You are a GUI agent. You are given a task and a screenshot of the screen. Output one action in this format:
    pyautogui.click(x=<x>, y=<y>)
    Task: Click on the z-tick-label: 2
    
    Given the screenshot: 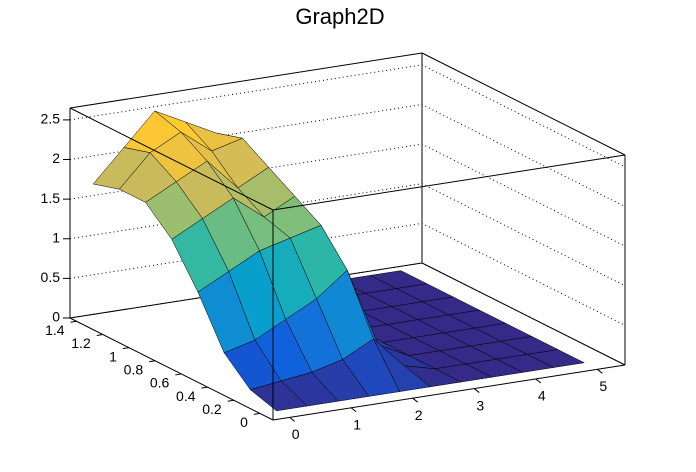 What is the action you would take?
    pyautogui.click(x=56, y=158)
    